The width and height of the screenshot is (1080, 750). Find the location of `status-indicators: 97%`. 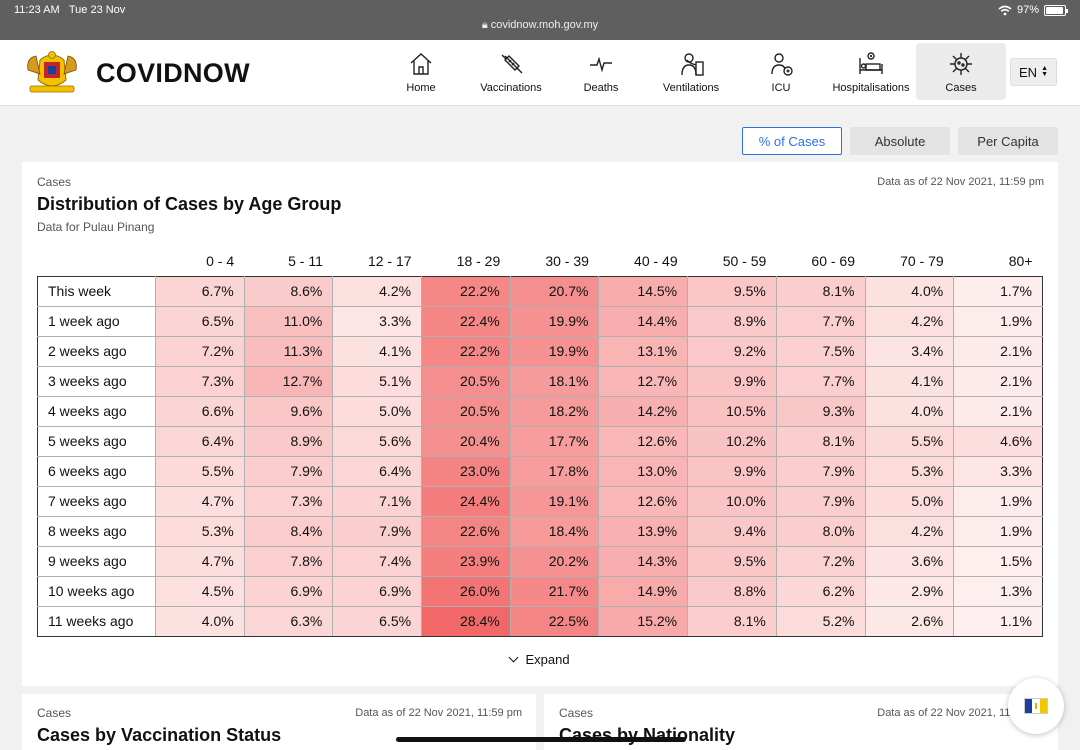

status-indicators: 97% is located at coordinates (1033, 10).